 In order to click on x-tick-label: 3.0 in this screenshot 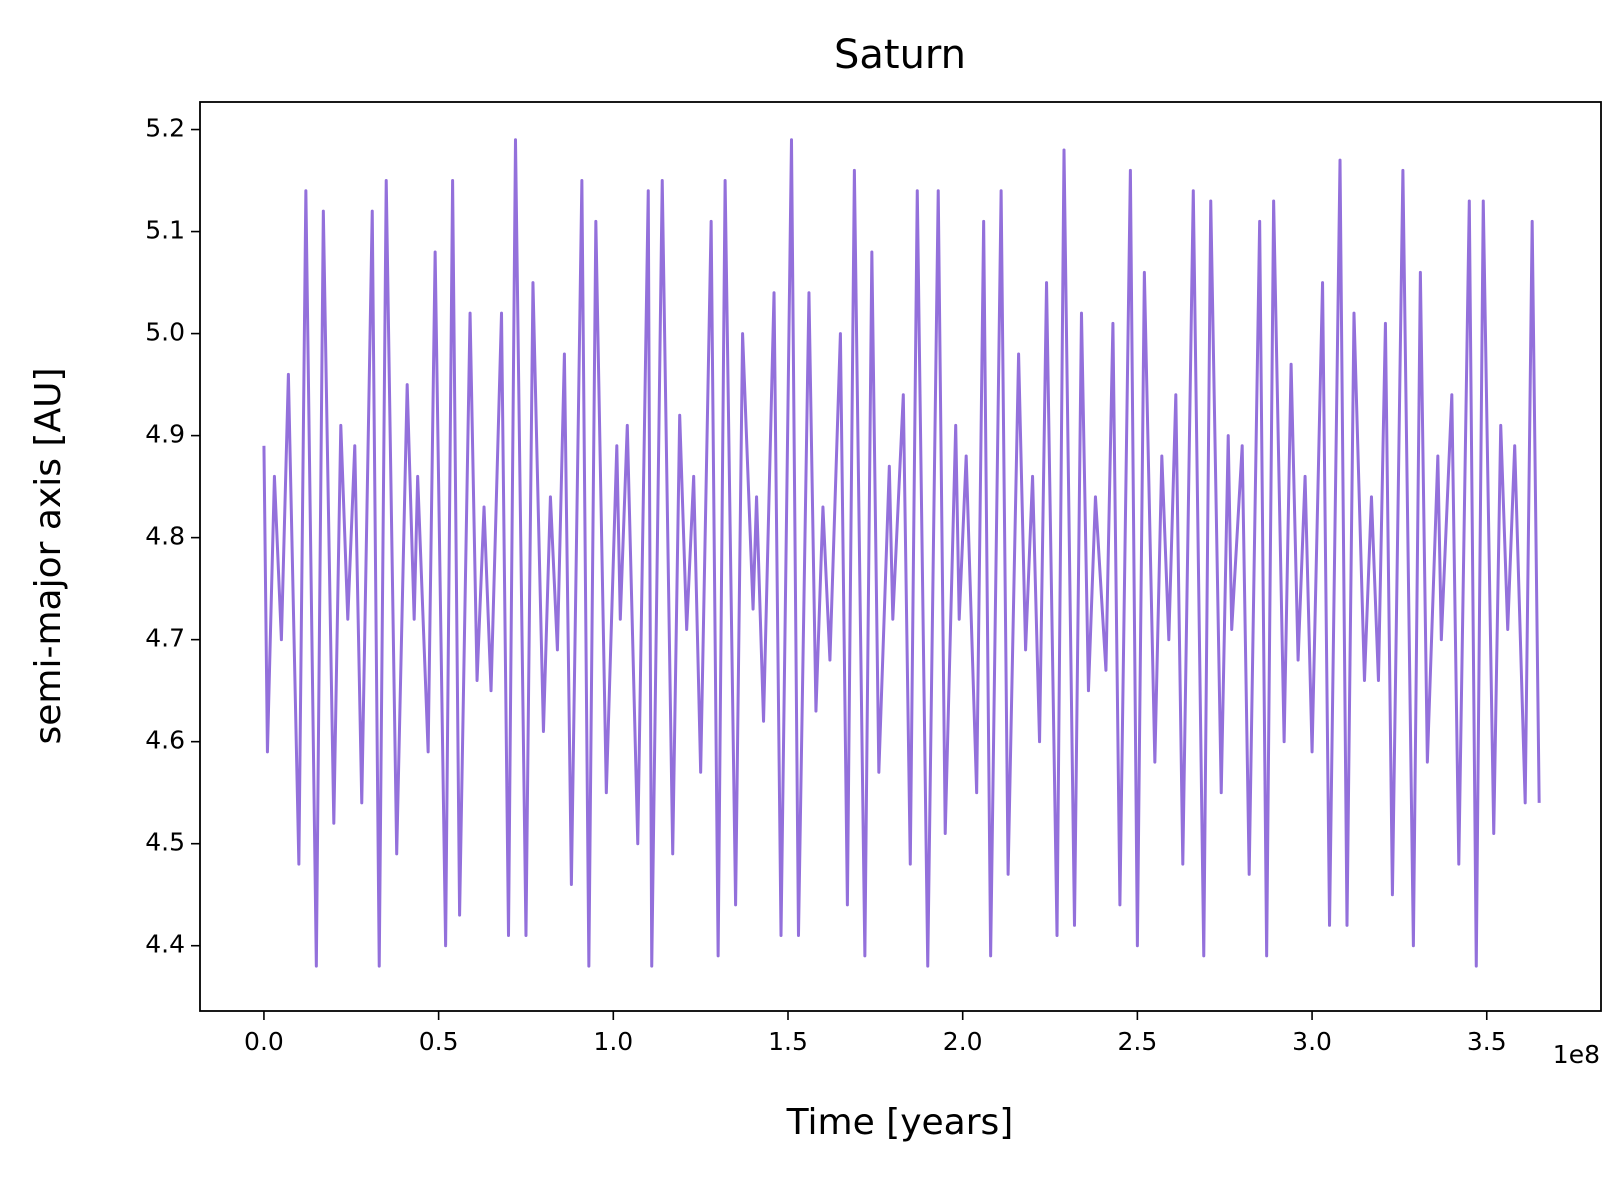, I will do `click(1312, 1041)`.